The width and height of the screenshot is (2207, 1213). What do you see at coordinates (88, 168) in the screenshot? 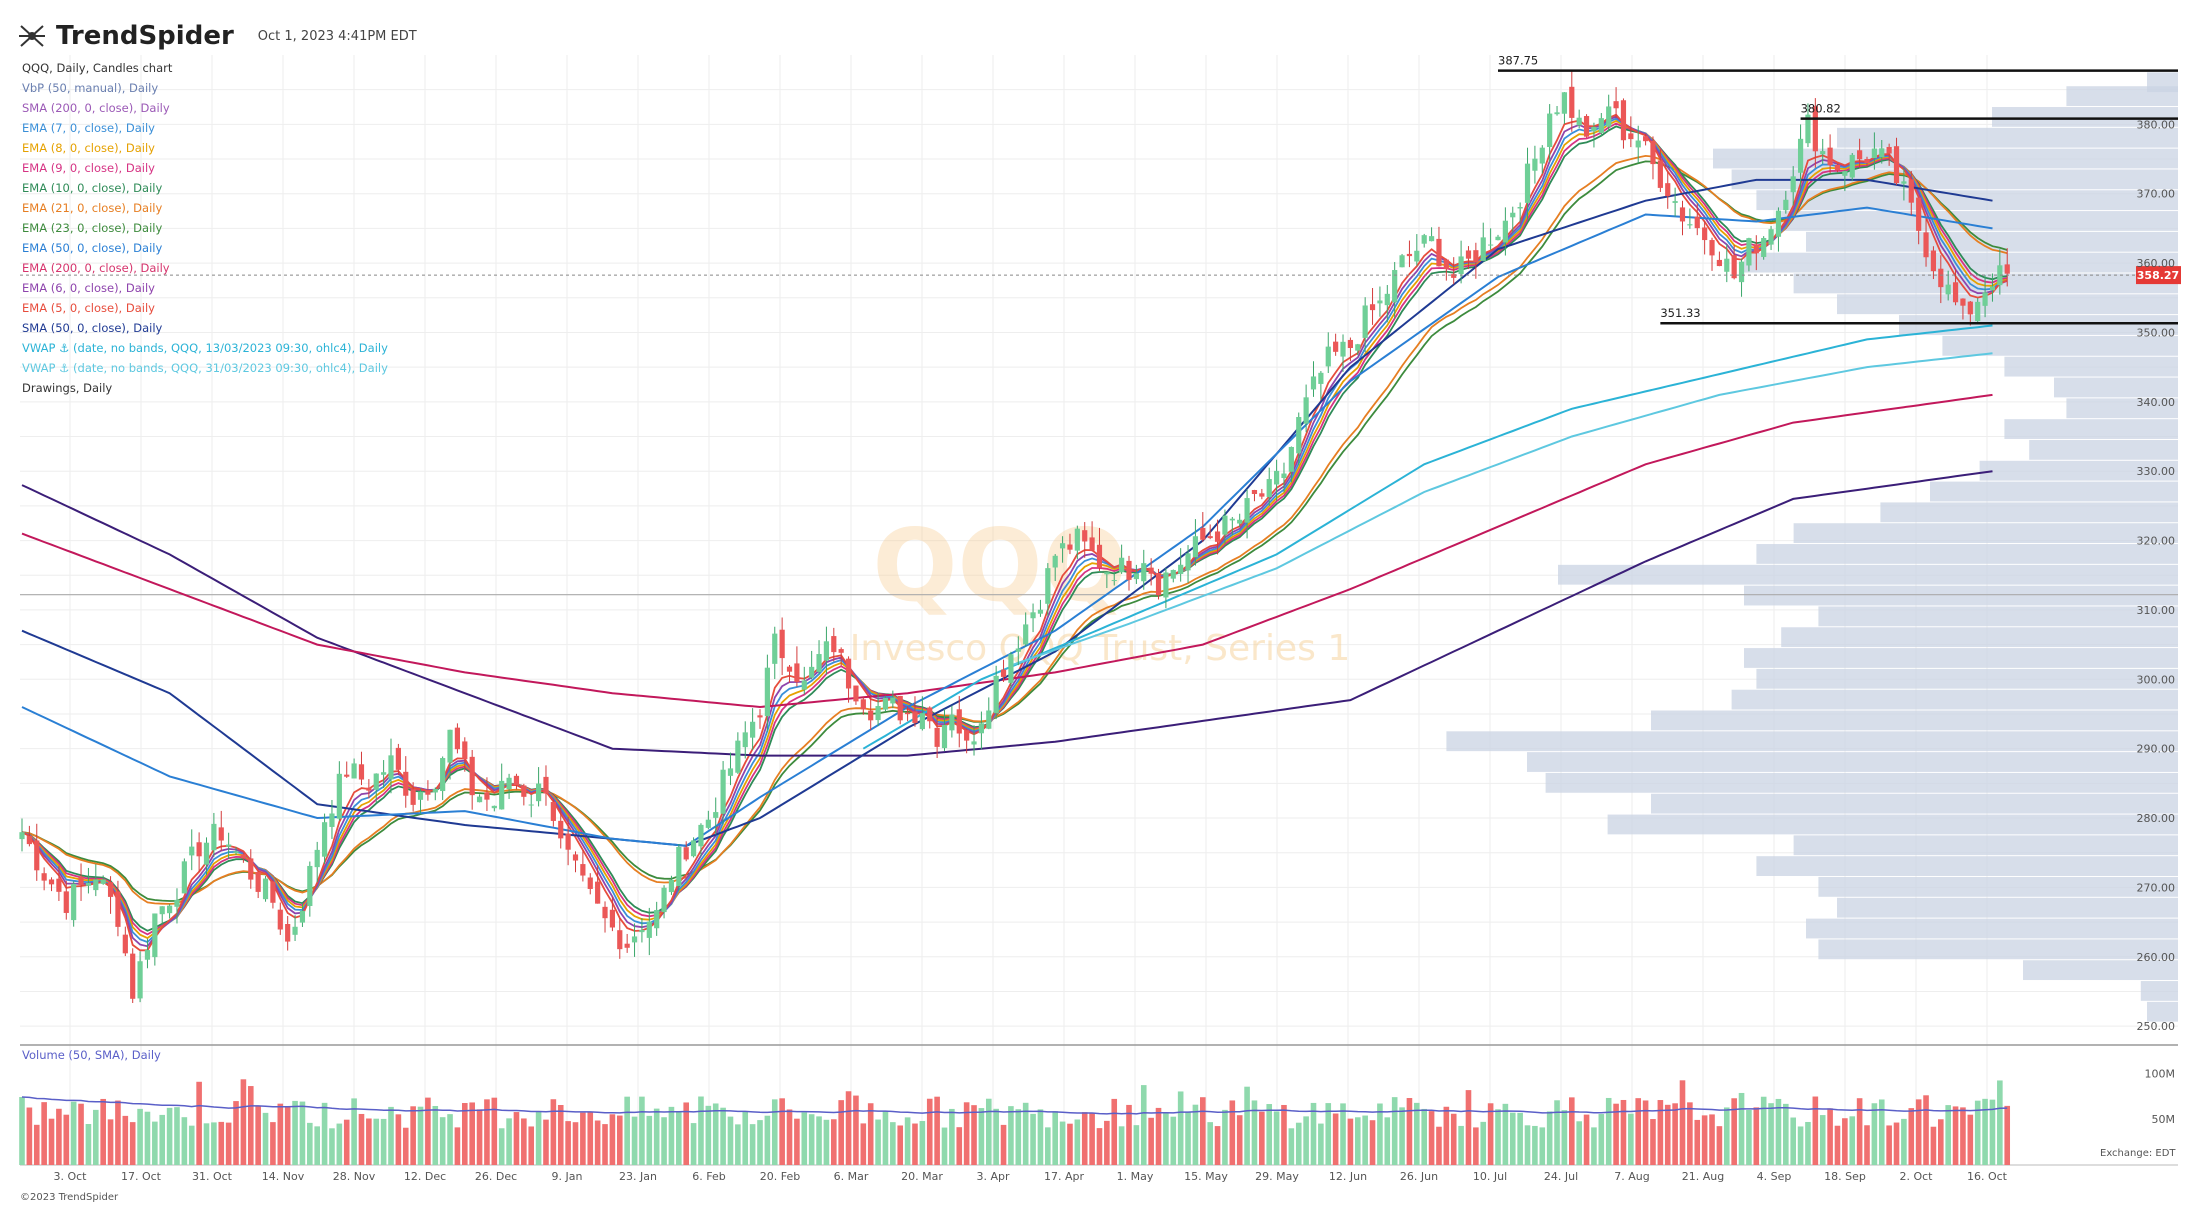
I see `legend-item: EMA (9, 0, close), Daily` at bounding box center [88, 168].